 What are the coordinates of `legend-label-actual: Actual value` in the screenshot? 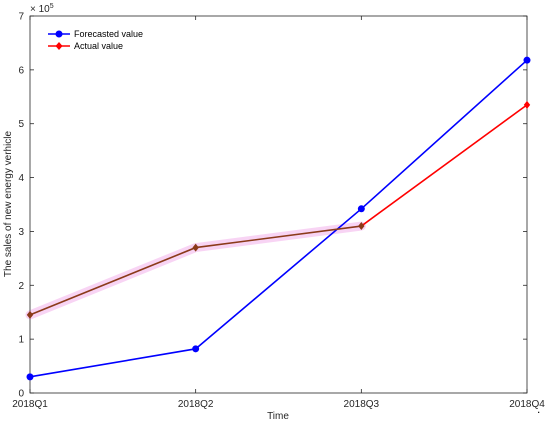 It's located at (98, 46).